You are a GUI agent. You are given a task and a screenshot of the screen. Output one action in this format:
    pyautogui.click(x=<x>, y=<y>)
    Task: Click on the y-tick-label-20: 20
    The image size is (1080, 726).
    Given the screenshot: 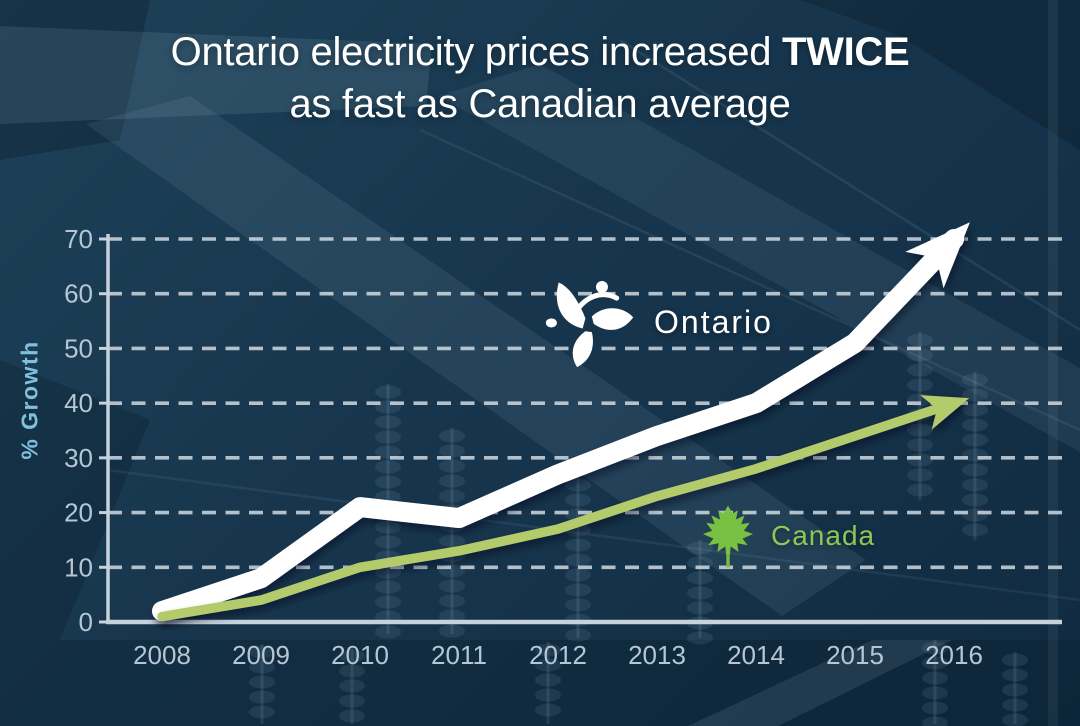 What is the action you would take?
    pyautogui.click(x=78, y=513)
    